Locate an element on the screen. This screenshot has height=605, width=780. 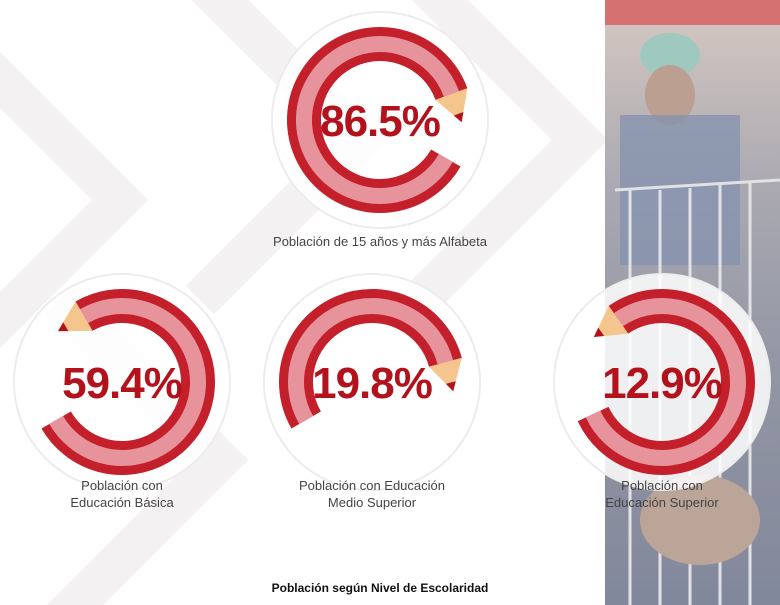
gauge-label: Población de 15 años y más Alfabeta is located at coordinates (380, 241).